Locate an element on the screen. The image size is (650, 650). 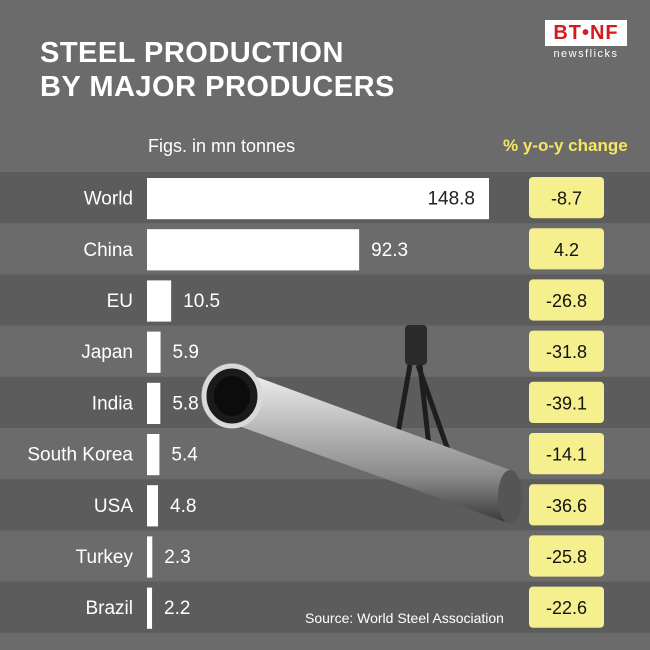
units-label: Figs. in mn tonnes is located at coordinates (222, 146).